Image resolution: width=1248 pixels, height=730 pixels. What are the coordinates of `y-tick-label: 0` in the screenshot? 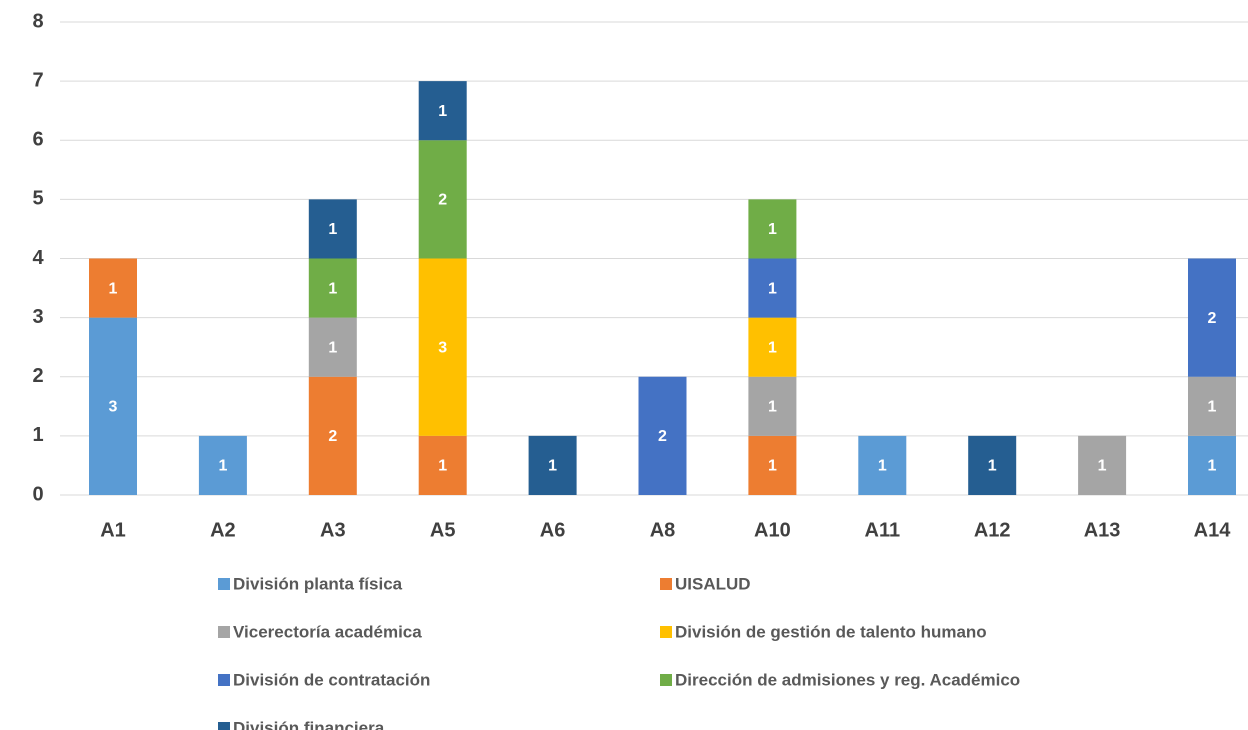 It's located at (37, 494).